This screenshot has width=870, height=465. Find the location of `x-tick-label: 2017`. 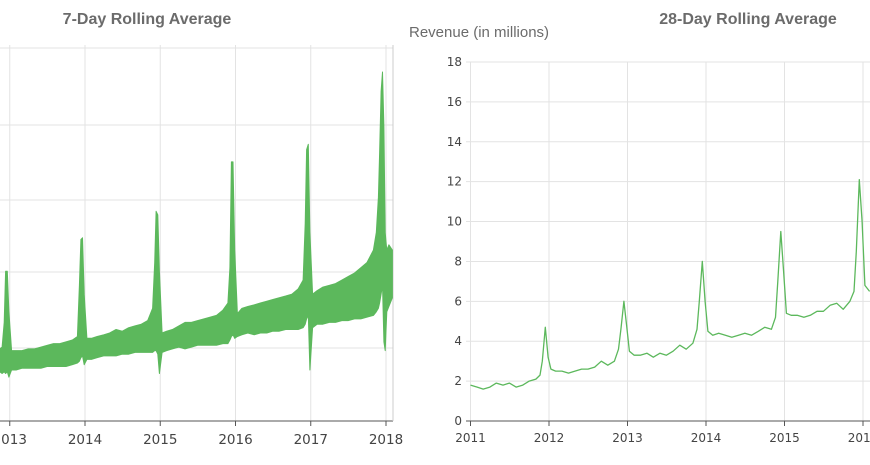

x-tick-label: 2017 is located at coordinates (311, 440).